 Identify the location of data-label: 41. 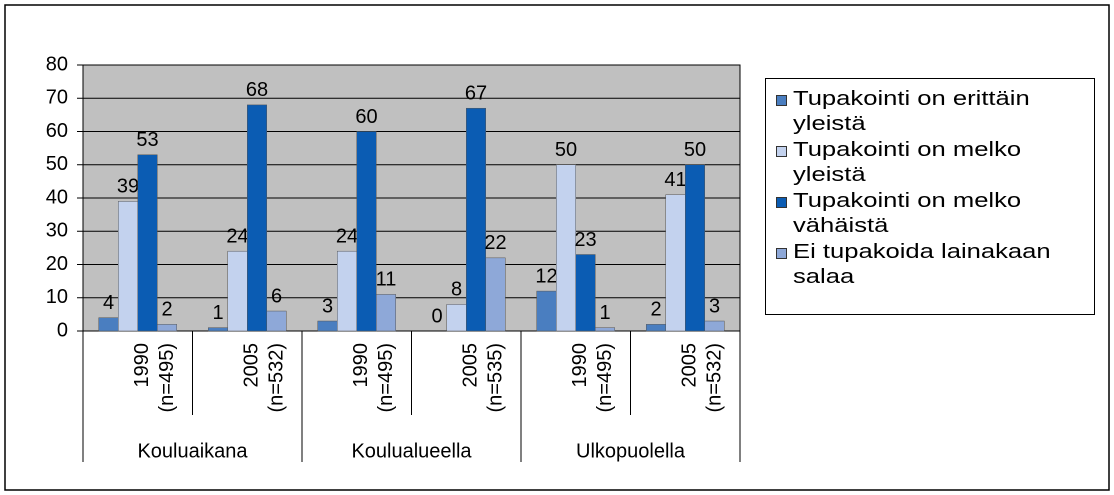
(675, 180).